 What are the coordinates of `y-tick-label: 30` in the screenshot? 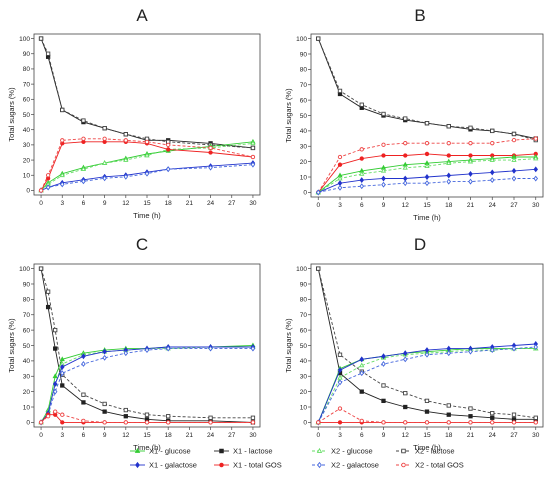 It's located at (304, 377).